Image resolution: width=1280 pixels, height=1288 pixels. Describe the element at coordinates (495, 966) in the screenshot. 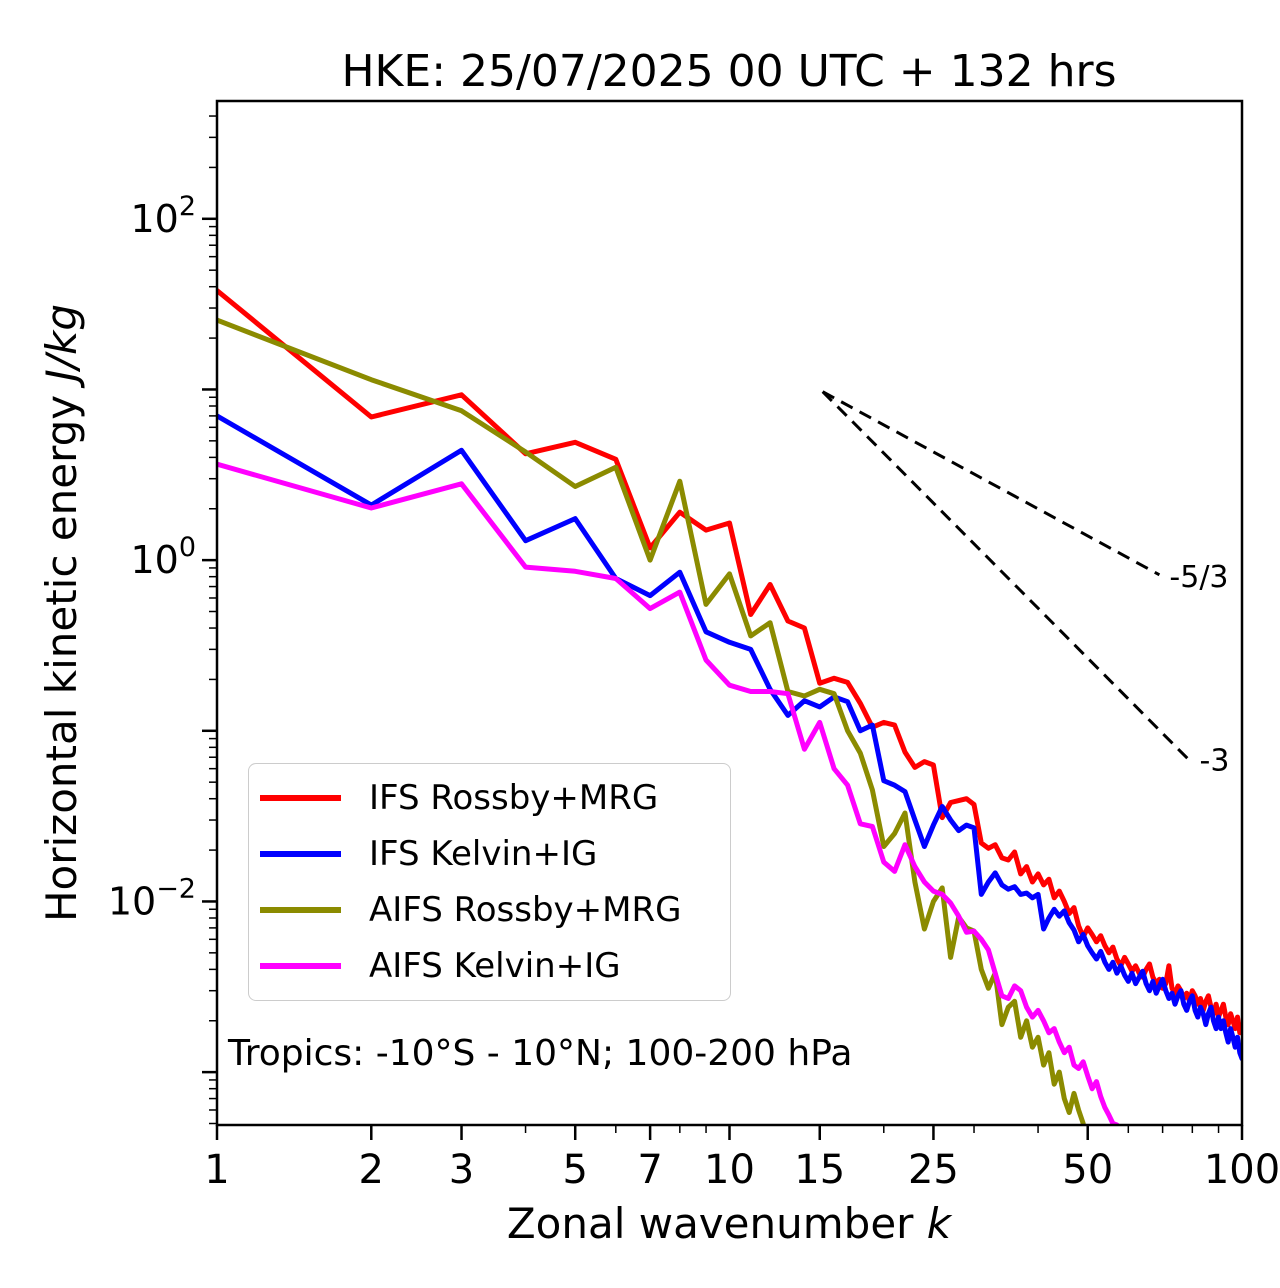

I see `legend-label-aifs-kelvin-ig: AIFS Kelvin+IG` at that location.